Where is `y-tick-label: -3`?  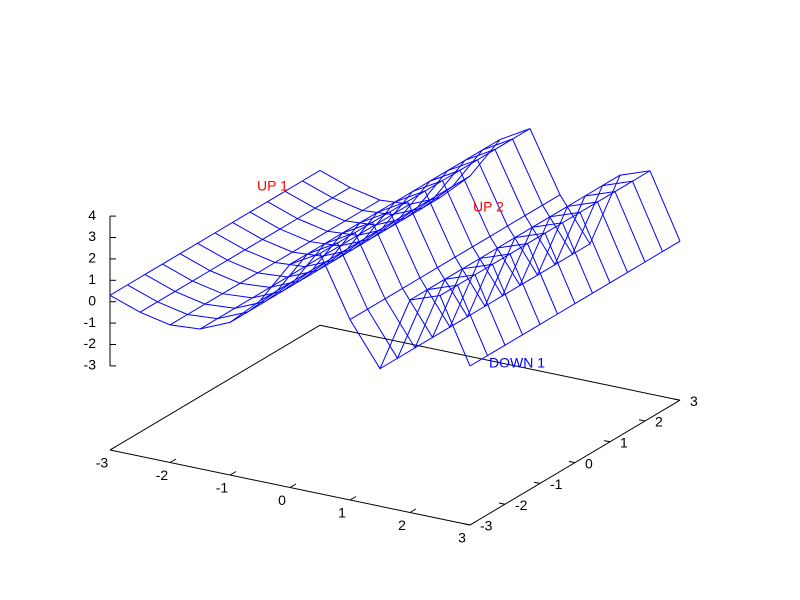
y-tick-label: -3 is located at coordinates (486, 526).